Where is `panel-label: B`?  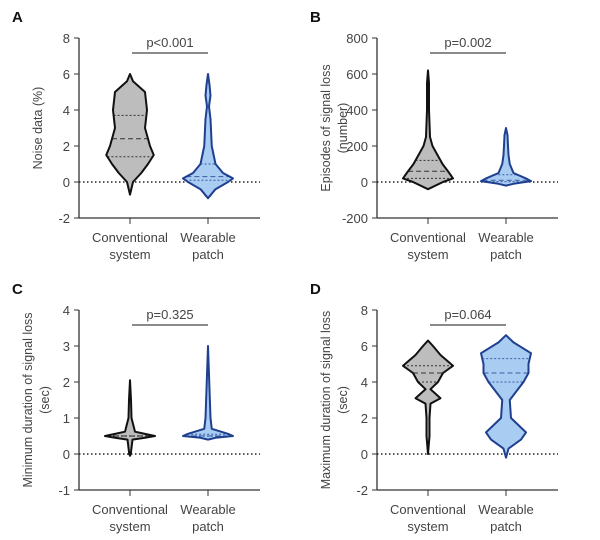 panel-label: B is located at coordinates (315, 17).